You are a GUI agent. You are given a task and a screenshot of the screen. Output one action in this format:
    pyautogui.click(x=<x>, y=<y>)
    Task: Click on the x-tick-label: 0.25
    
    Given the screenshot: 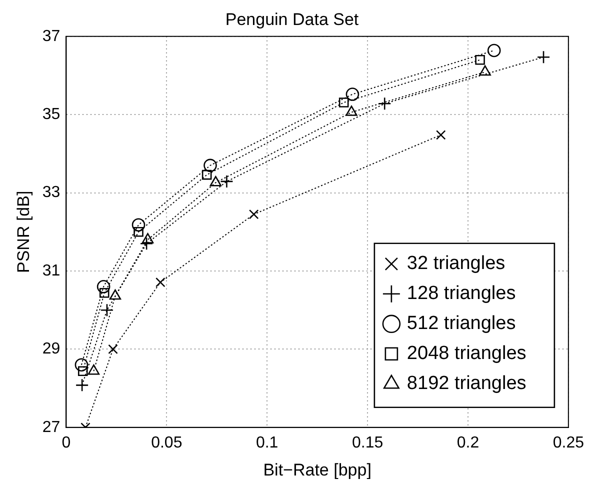 What is the action you would take?
    pyautogui.click(x=568, y=443)
    